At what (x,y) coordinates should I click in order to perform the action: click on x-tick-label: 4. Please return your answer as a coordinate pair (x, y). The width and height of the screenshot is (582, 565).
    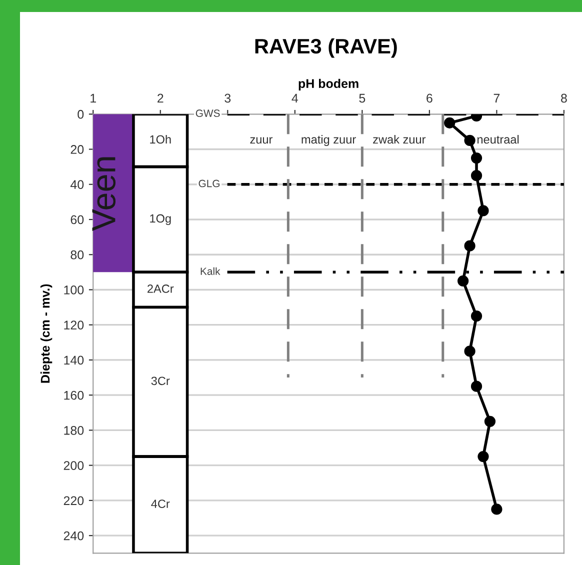
    Looking at the image, I should click on (295, 98).